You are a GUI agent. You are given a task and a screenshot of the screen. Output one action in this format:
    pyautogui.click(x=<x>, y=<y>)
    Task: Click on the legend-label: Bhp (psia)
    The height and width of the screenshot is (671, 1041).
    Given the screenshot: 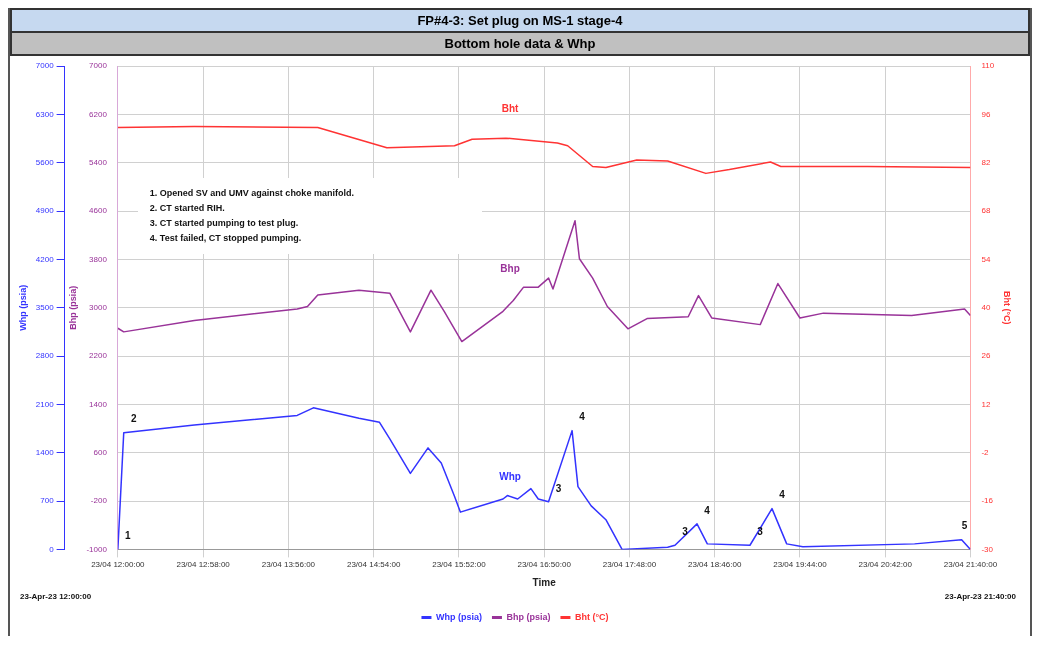 What is the action you would take?
    pyautogui.click(x=528, y=616)
    